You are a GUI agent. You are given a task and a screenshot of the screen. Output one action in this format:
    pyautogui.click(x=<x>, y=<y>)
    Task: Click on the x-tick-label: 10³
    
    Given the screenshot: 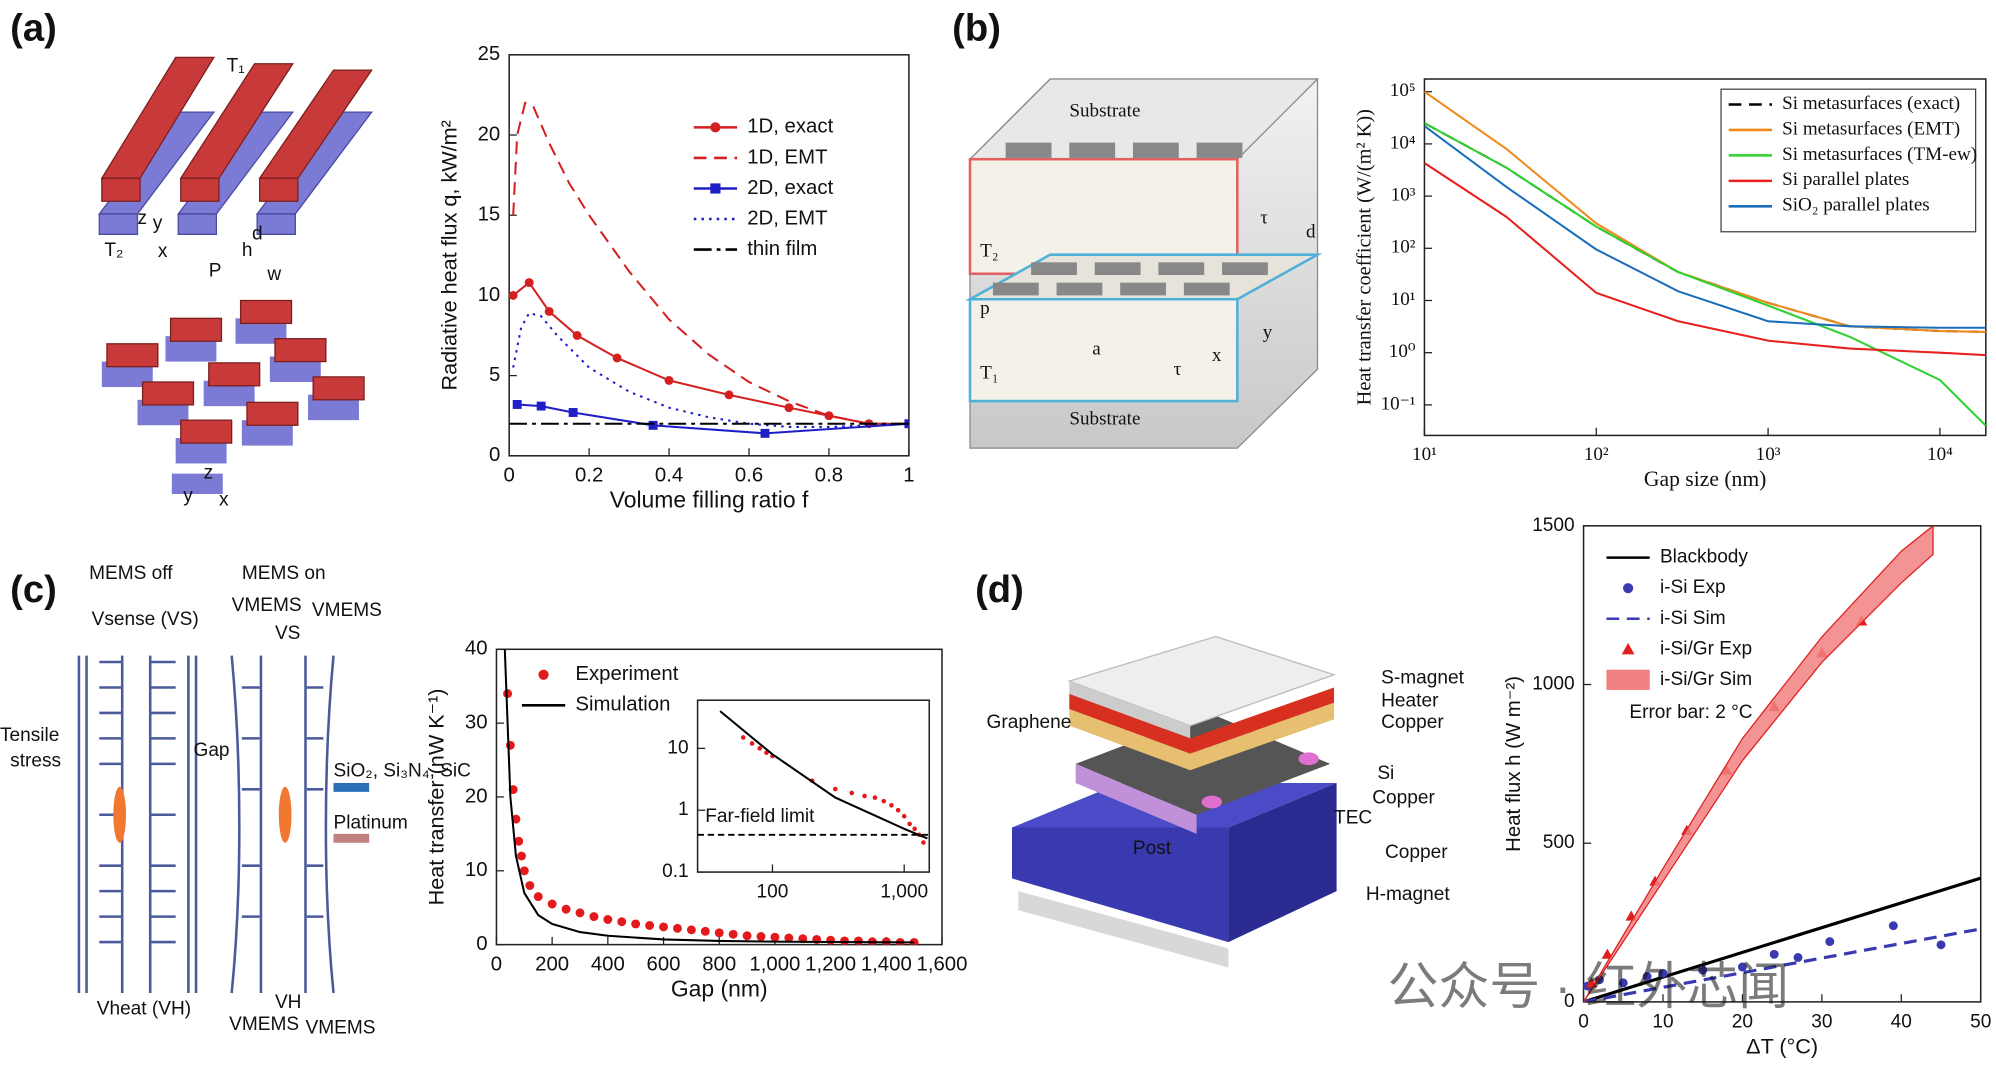 What is the action you would take?
    pyautogui.click(x=1768, y=454)
    